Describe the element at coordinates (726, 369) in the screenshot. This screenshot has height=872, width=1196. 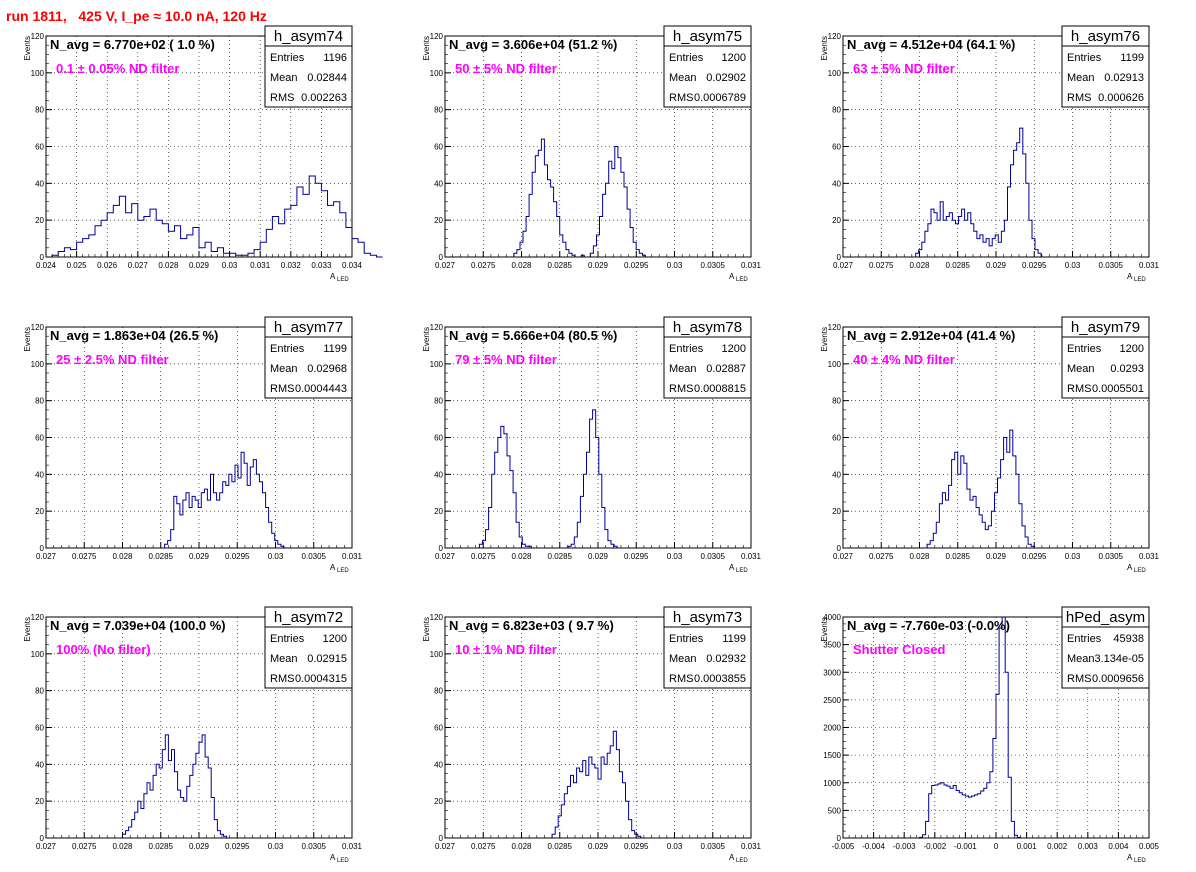
I see `stats-mean-value: 0.02887` at that location.